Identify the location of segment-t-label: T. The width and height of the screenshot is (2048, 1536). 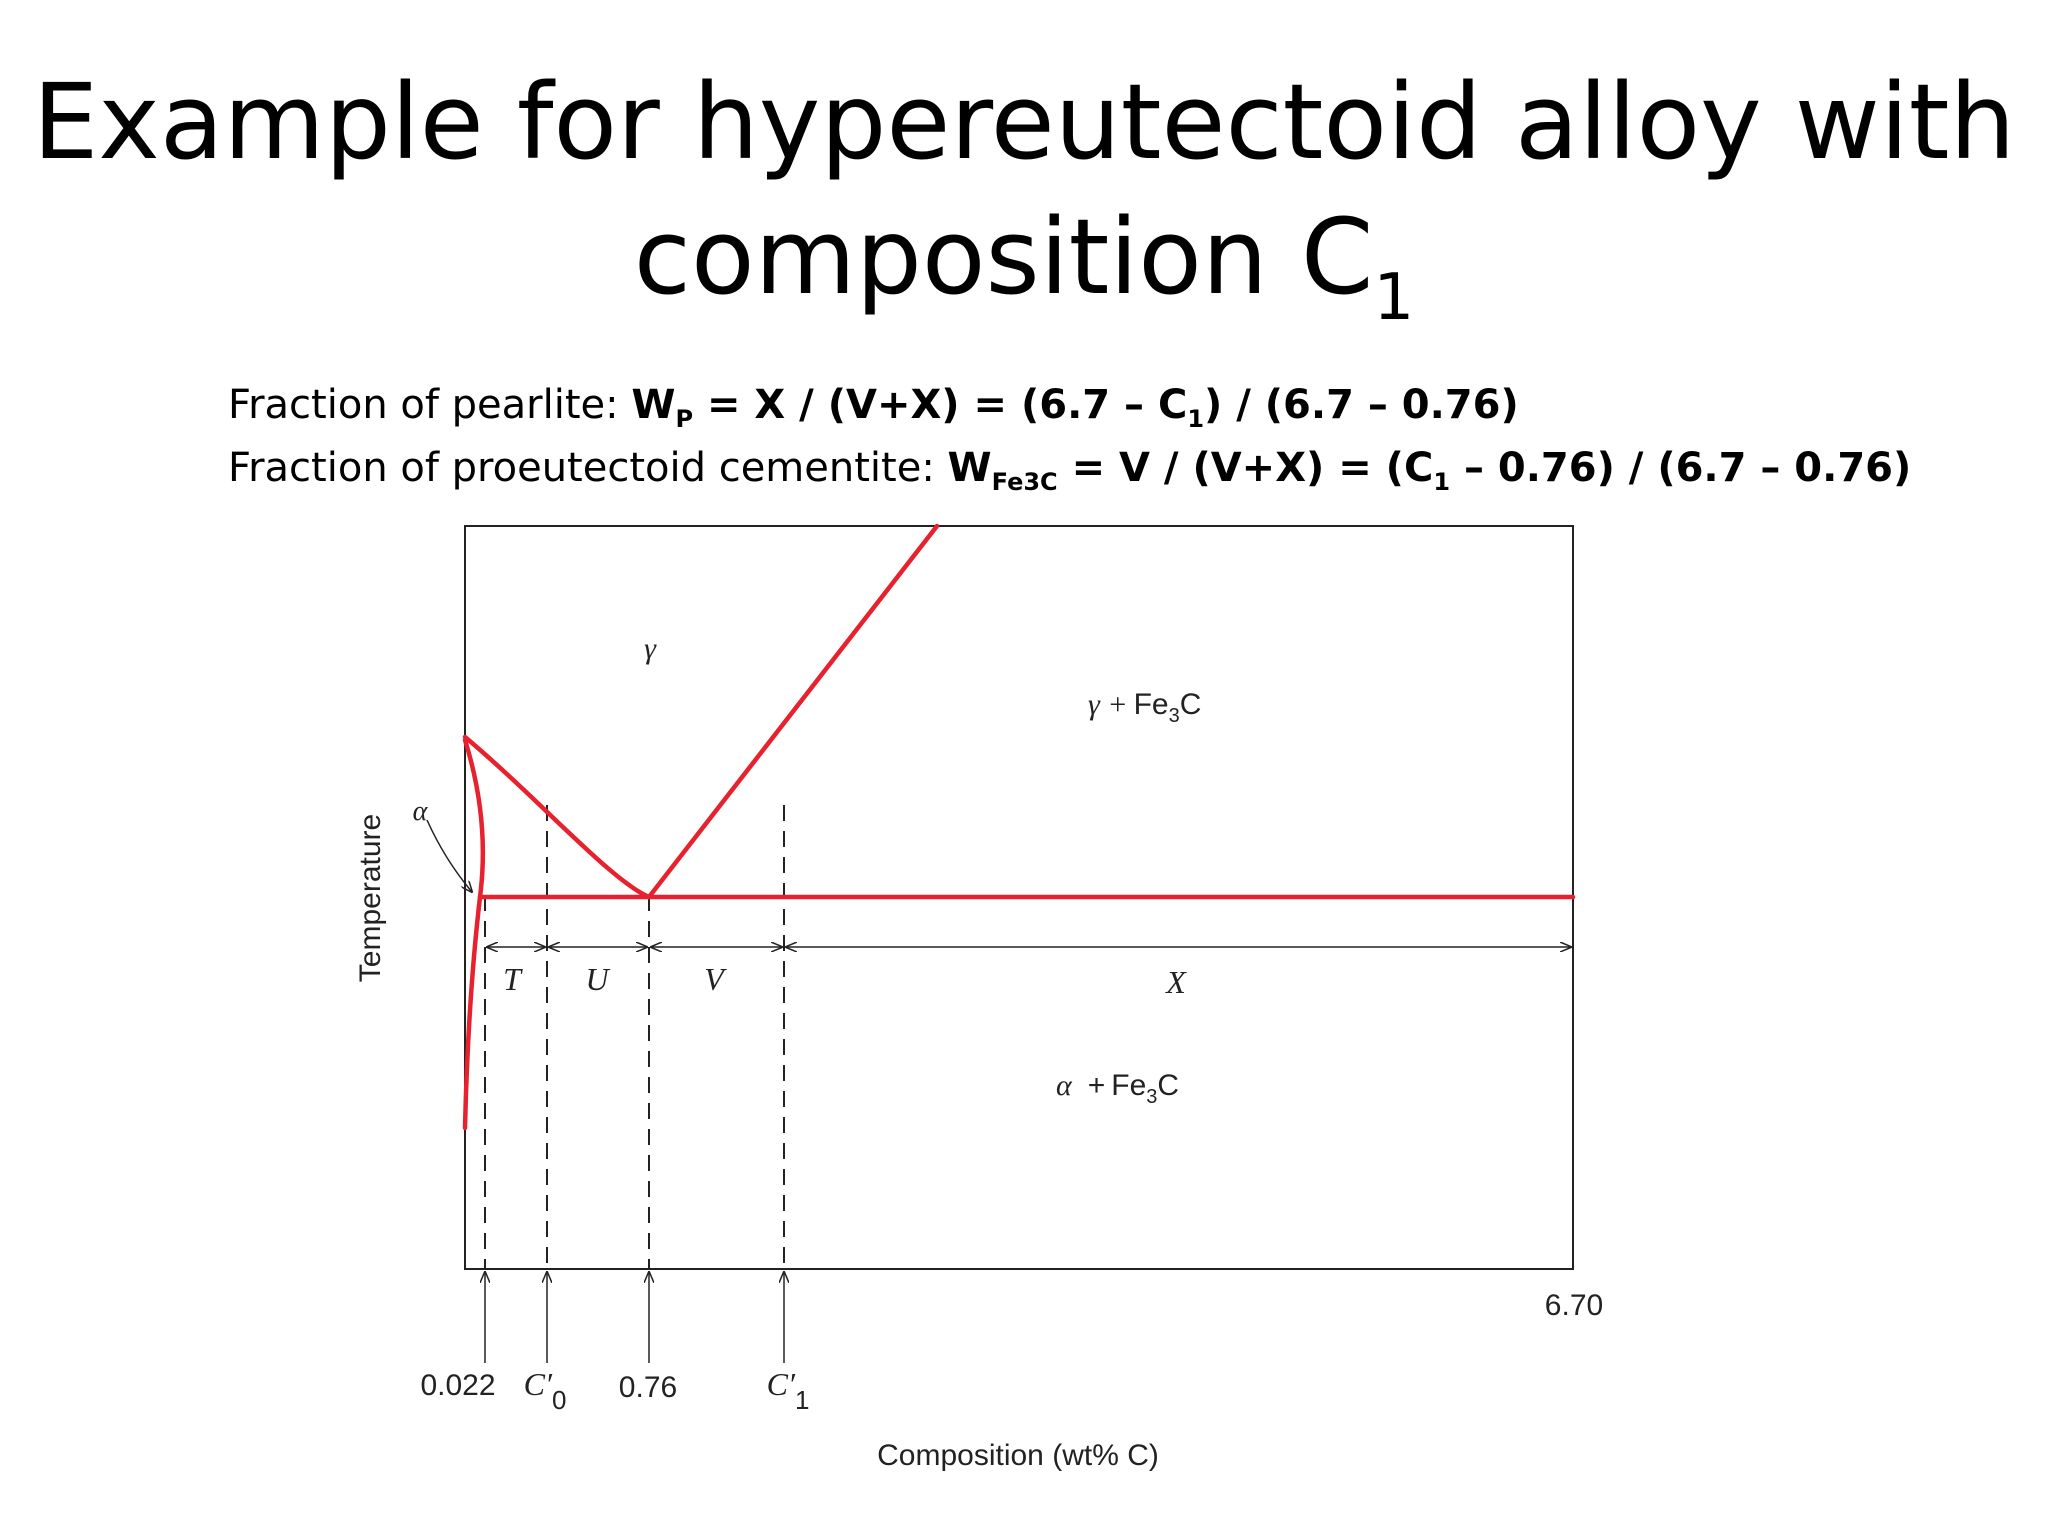
(513, 979).